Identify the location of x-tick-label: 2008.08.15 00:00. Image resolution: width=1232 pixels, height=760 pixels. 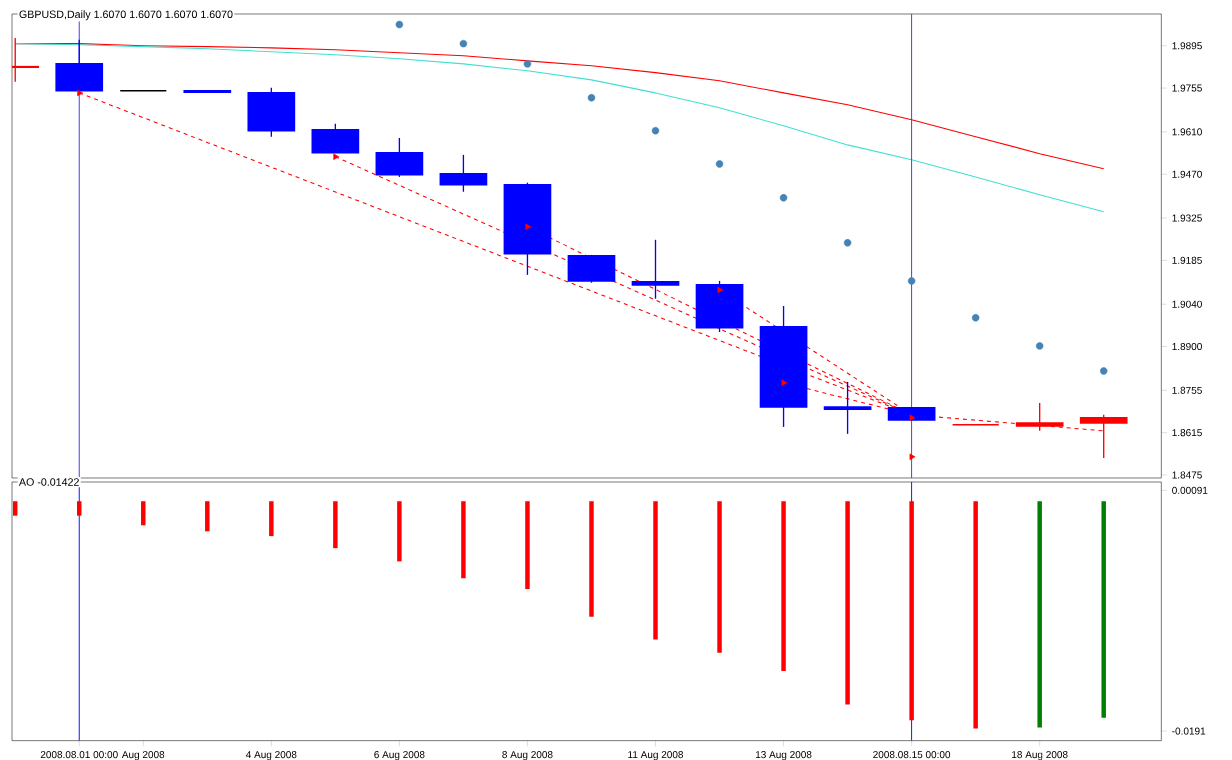
(912, 755).